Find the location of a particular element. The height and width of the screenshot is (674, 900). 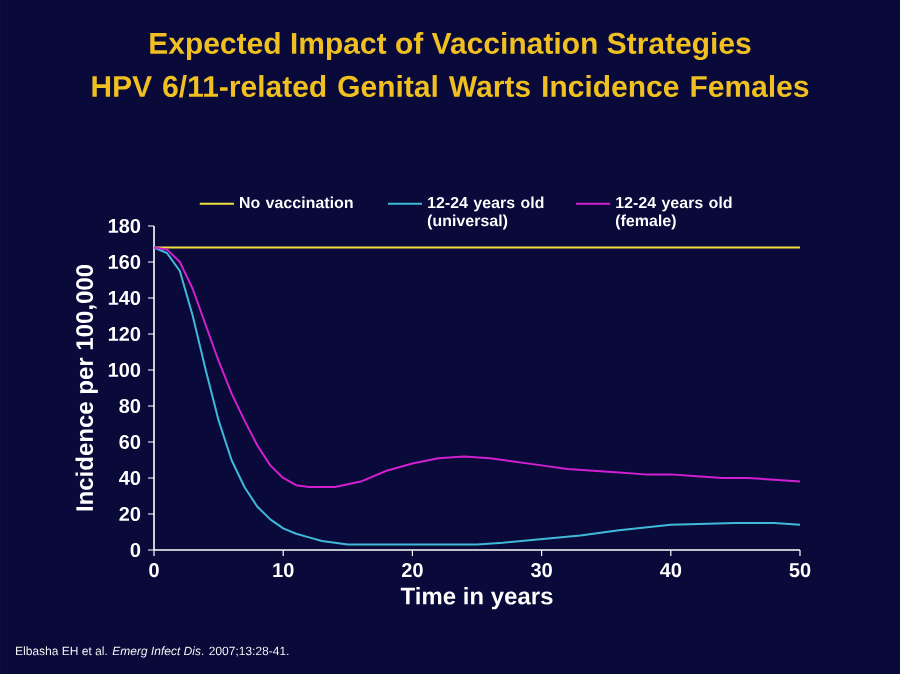

y-axis-title: Incidence per 100,000 is located at coordinates (86, 387).